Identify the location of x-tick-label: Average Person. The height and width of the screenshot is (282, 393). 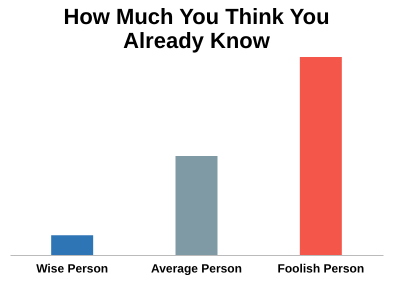
(196, 269).